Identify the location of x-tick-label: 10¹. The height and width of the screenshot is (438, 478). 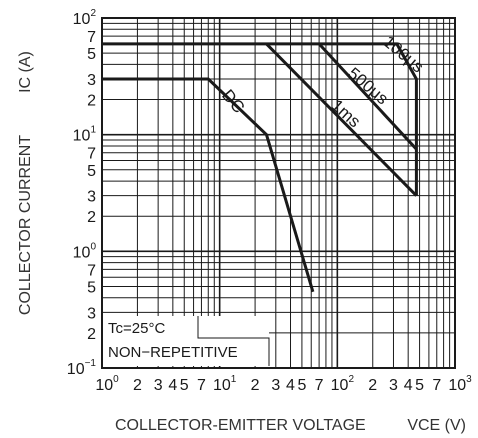
(225, 384).